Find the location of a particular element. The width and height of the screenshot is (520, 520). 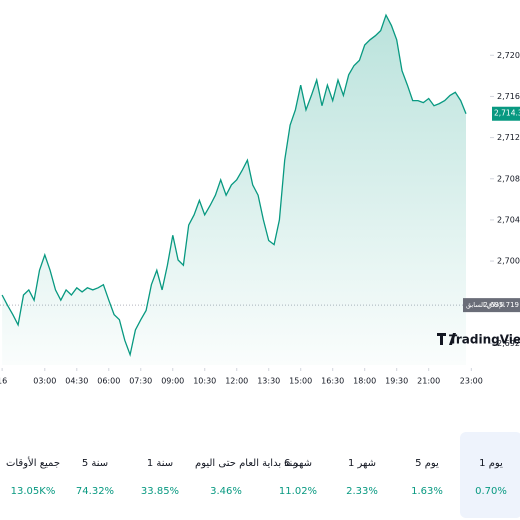

period-change: 11.02% is located at coordinates (298, 491).